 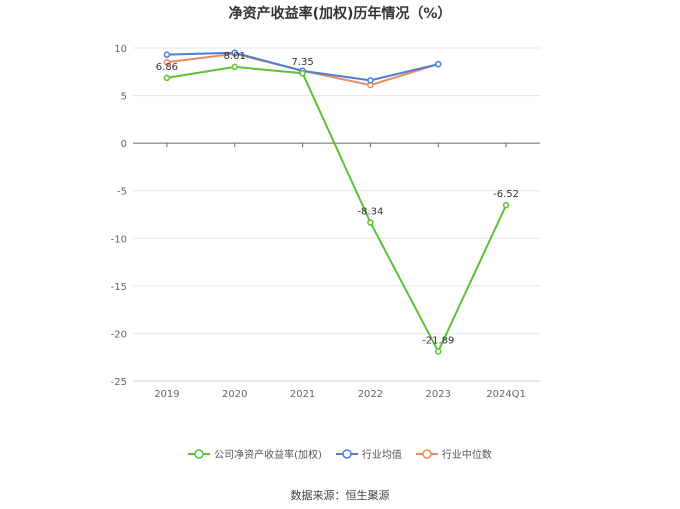 I want to click on legend-item: 行业中位数, so click(x=453, y=453).